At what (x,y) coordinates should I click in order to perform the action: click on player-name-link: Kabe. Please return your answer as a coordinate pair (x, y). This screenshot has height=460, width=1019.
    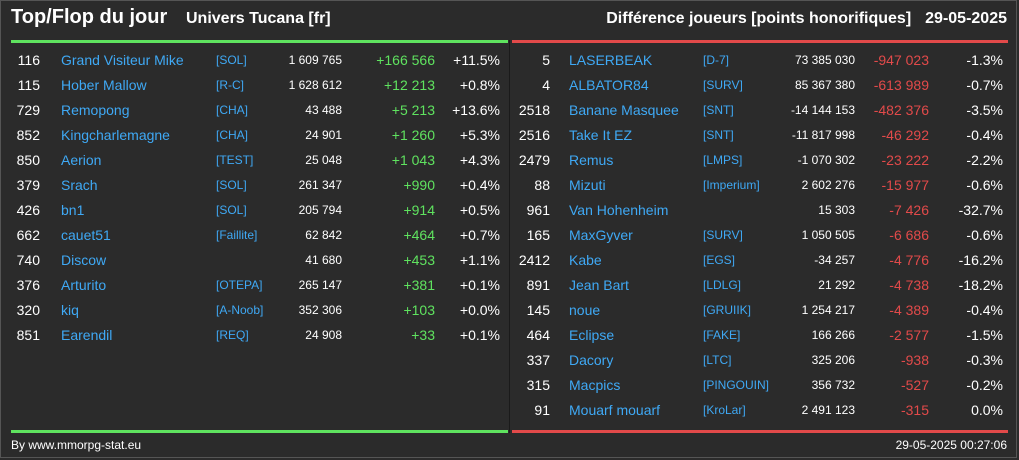
    Looking at the image, I should click on (585, 260).